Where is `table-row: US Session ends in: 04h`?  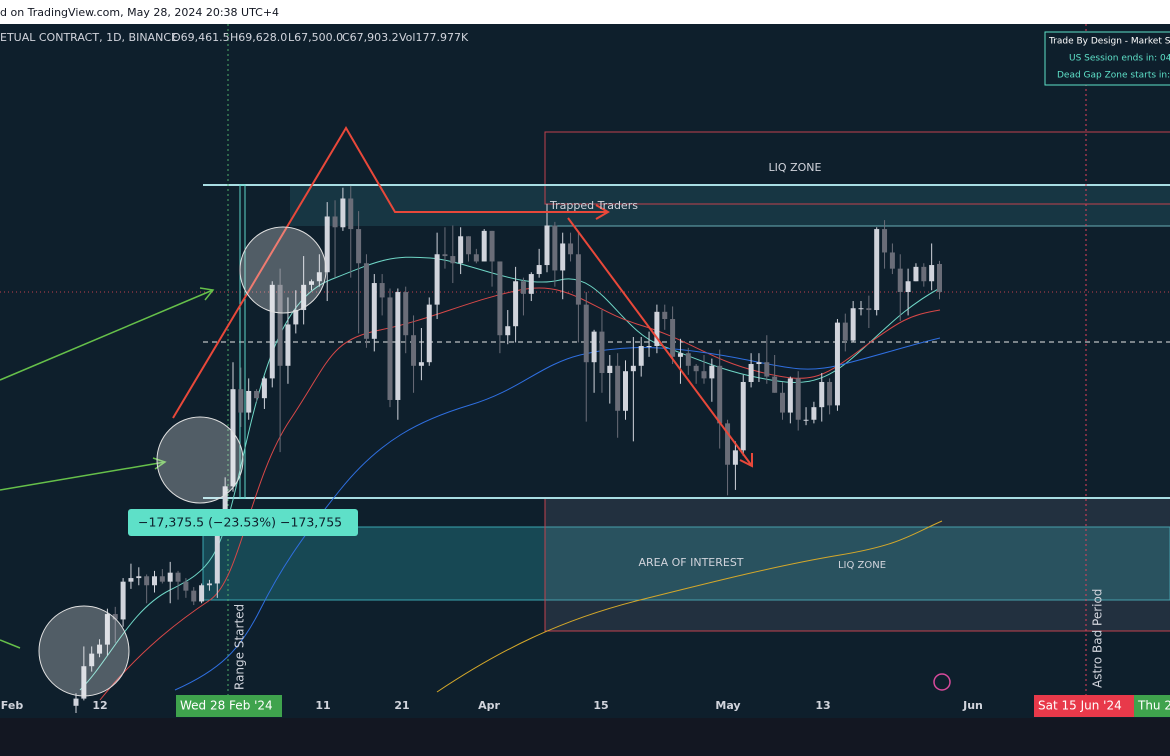 table-row: US Session ends in: 04h is located at coordinates (1119, 59).